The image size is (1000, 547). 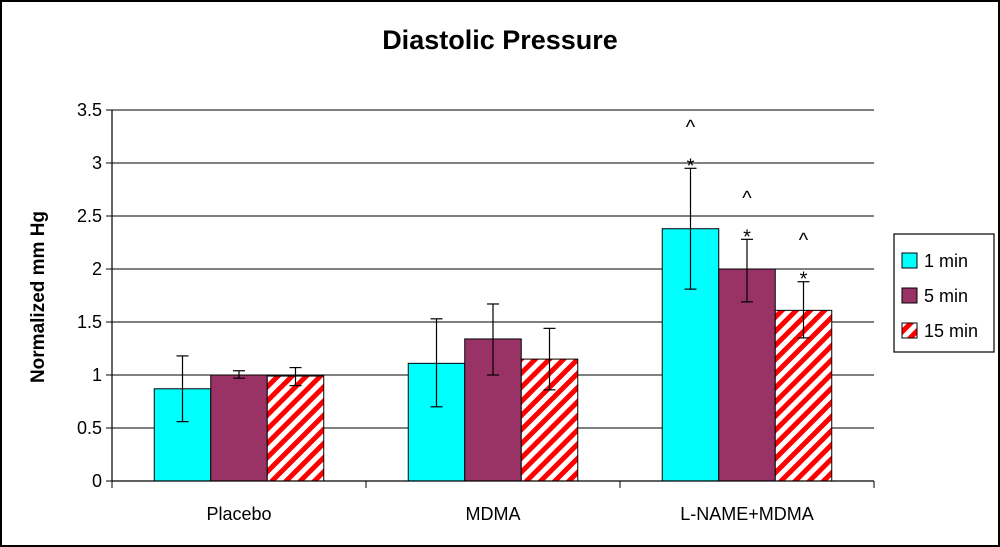 What do you see at coordinates (89, 216) in the screenshot?
I see `y-tick-label: 2.5` at bounding box center [89, 216].